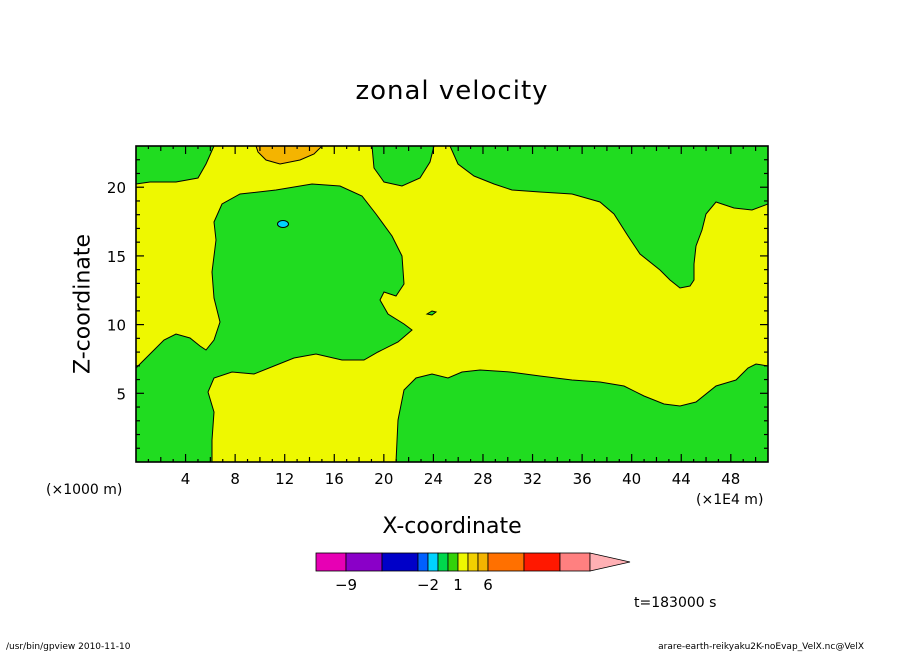 Image resolution: width=904 pixels, height=654 pixels. Describe the element at coordinates (289, 155) in the screenshot. I see `region-orange-top` at that location.